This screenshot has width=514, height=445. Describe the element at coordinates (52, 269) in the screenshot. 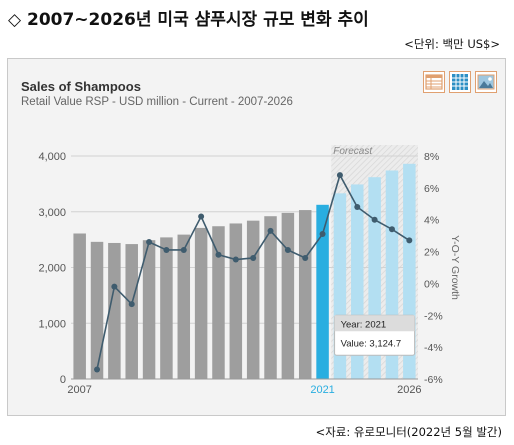

I see `y-tick-label: 2,000` at that location.